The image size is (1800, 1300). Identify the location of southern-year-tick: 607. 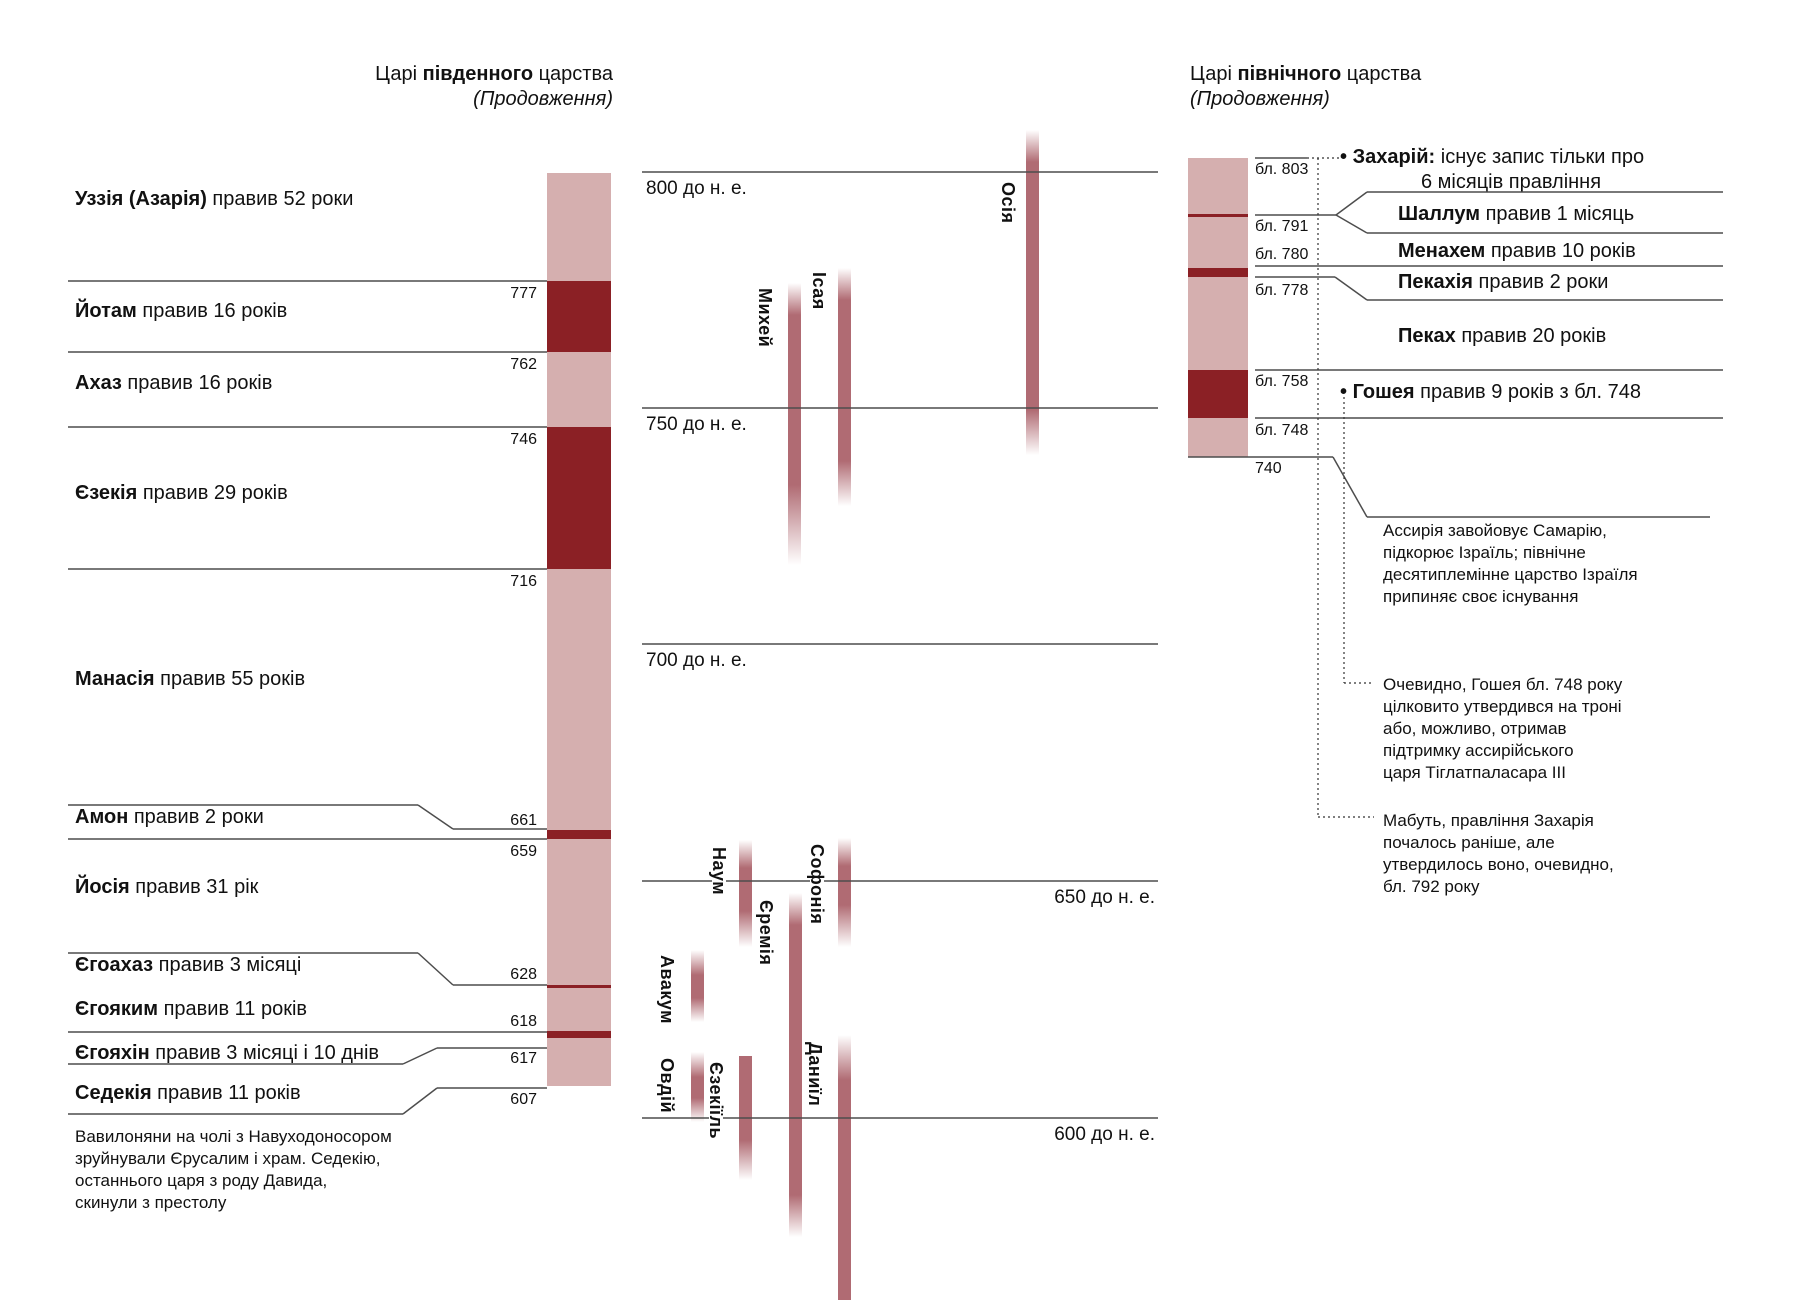
(523, 1099).